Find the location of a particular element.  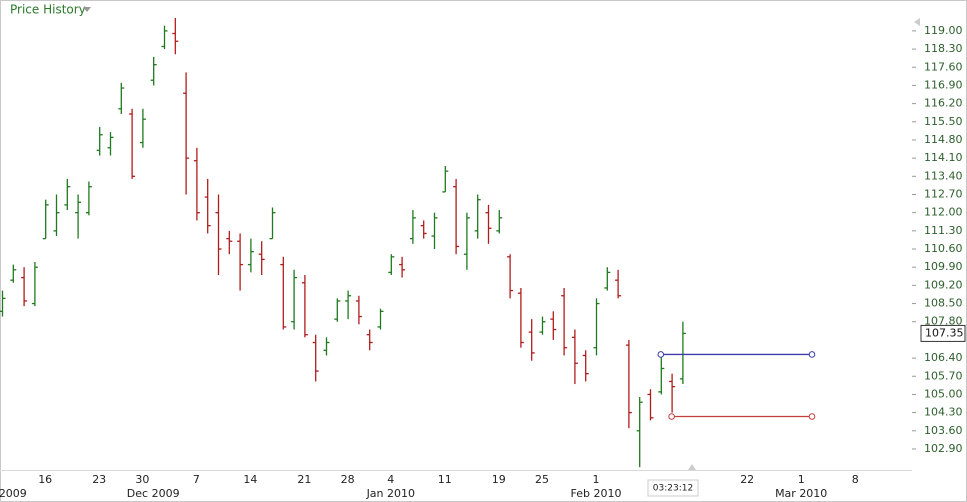

x-tick-label: 23 is located at coordinates (99, 479).